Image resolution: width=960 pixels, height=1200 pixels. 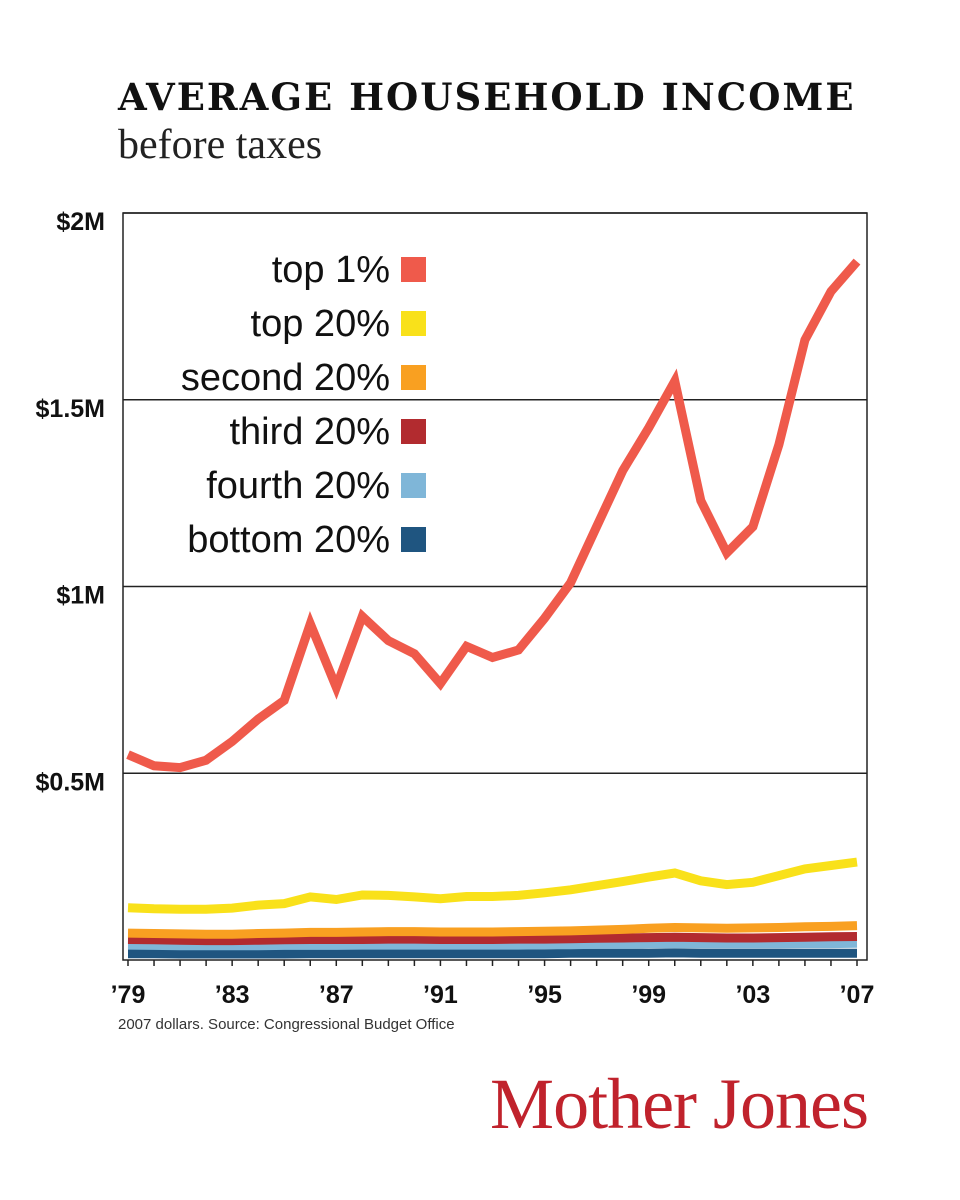 What do you see at coordinates (80, 222) in the screenshot?
I see `y-tick-label: $2M` at bounding box center [80, 222].